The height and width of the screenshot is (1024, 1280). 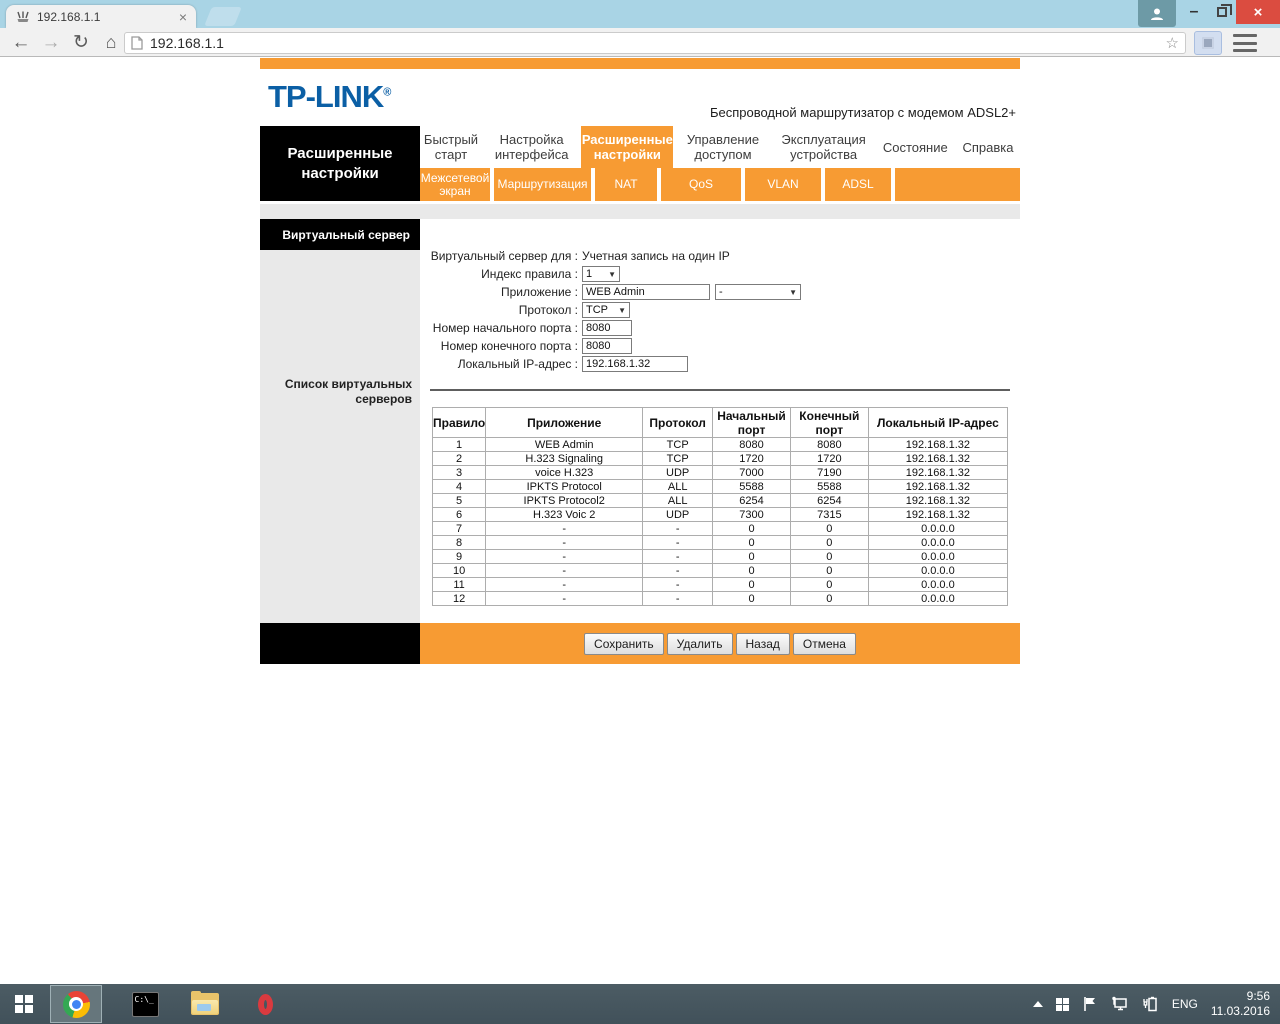 What do you see at coordinates (699, 643) in the screenshot?
I see `delete-button: Удалить` at bounding box center [699, 643].